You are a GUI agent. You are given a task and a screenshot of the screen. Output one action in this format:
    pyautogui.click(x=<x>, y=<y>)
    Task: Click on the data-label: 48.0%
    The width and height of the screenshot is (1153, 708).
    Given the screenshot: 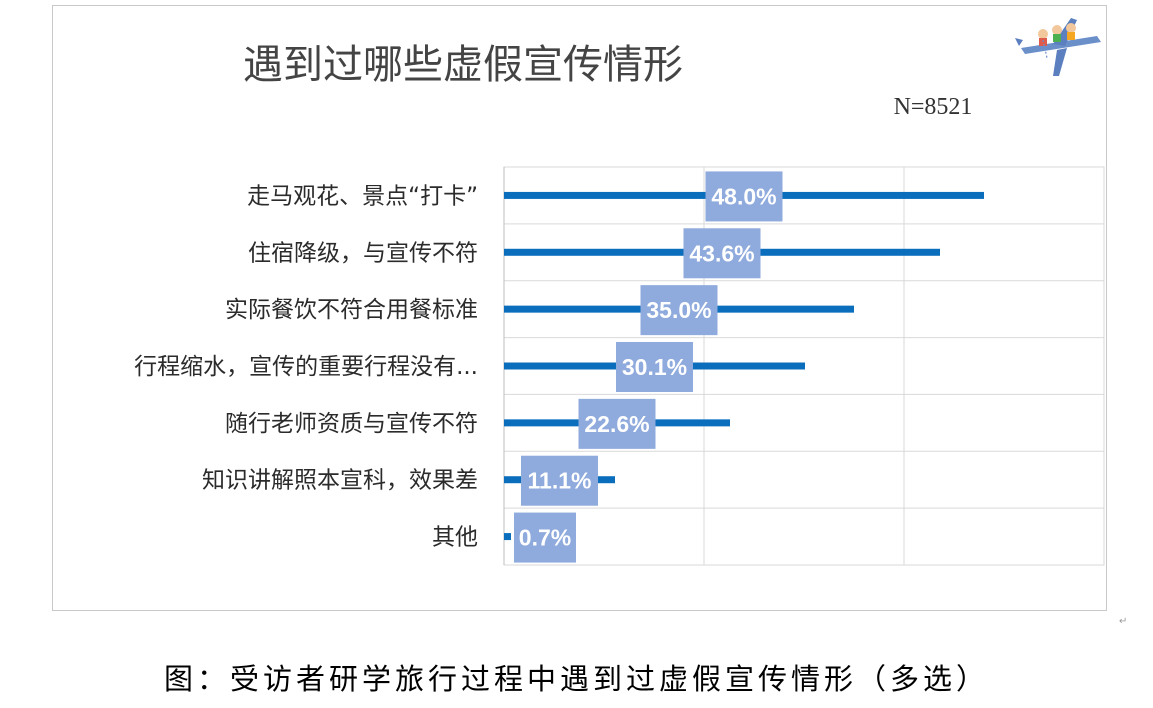 What is the action you would take?
    pyautogui.click(x=743, y=196)
    